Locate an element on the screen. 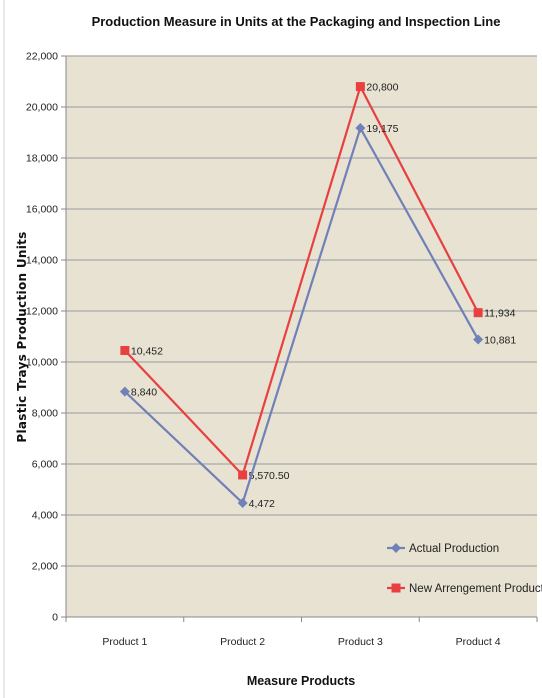 Image resolution: width=542 pixels, height=698 pixels. x-axis-title: Measure Products is located at coordinates (301, 681).